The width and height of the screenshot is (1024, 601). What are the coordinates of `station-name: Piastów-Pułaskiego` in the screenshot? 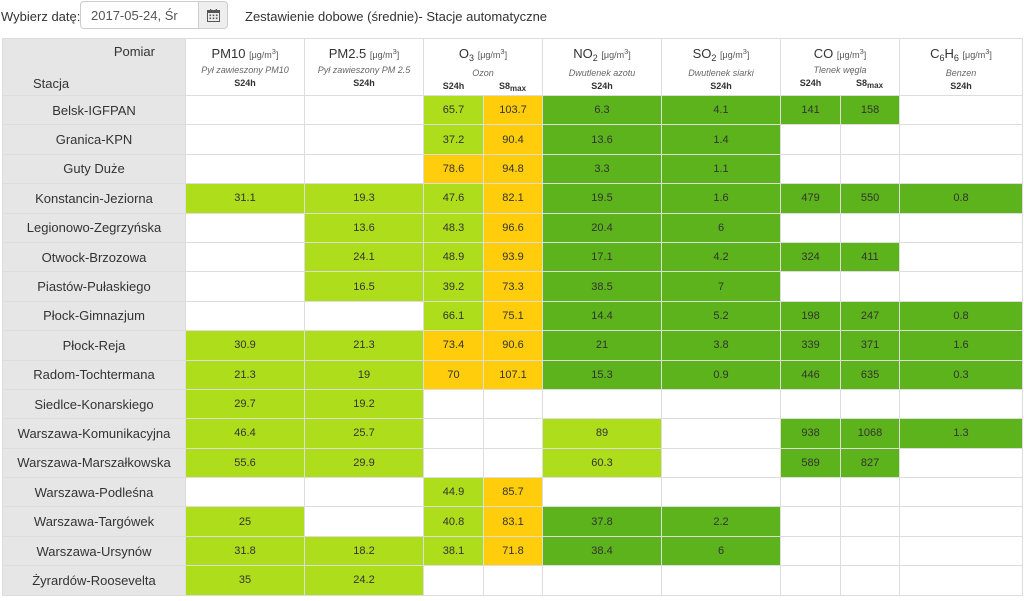 It's located at (94, 286).